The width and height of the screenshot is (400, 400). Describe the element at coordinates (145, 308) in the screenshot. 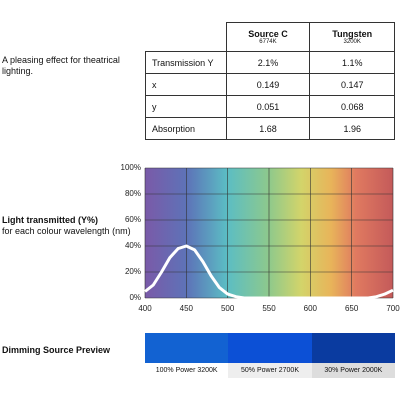

I see `x-tick-label: 400` at that location.